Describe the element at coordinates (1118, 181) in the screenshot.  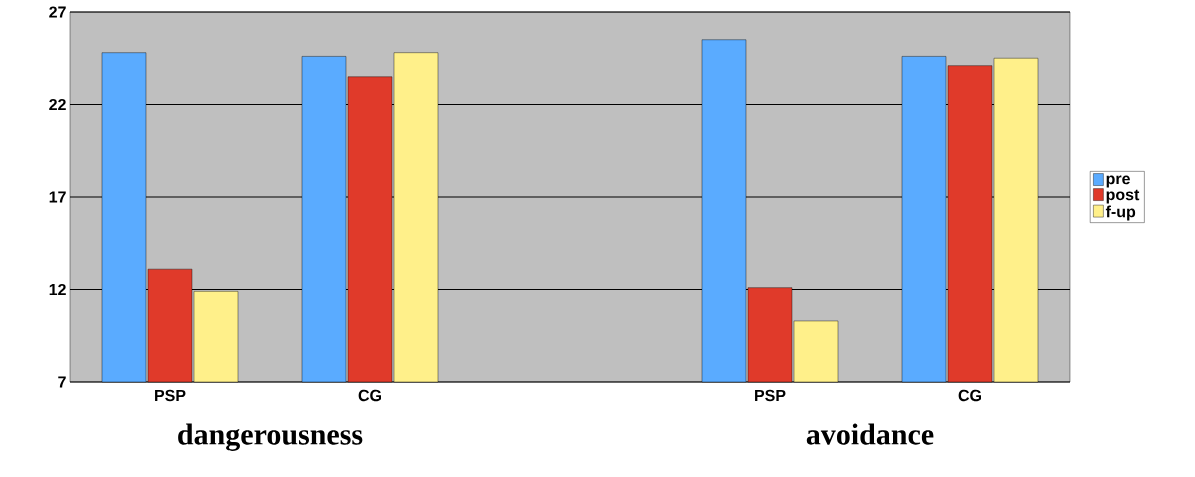
I see `legend-label: pre` at that location.